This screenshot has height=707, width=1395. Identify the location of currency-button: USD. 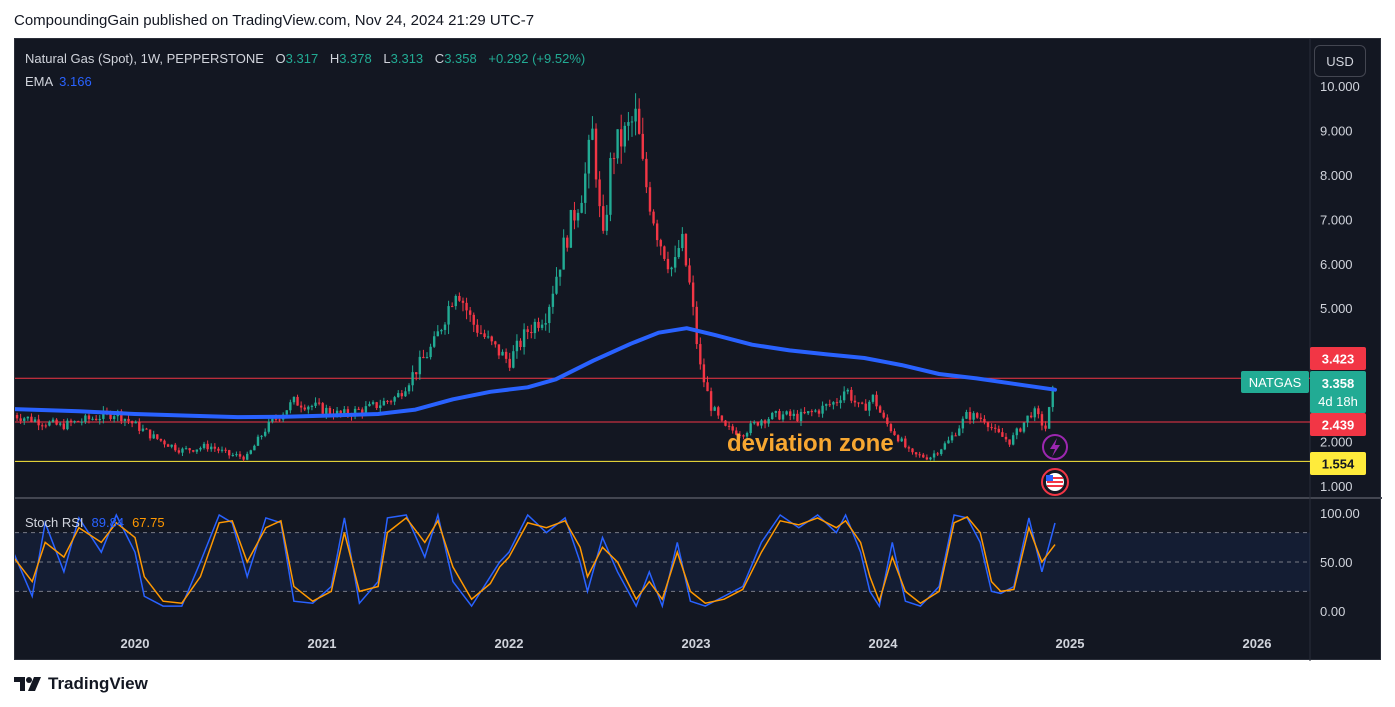
(1340, 61).